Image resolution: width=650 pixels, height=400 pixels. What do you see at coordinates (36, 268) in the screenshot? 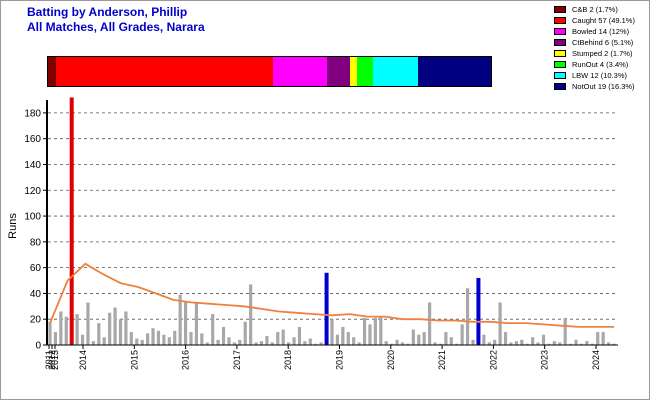
I see `y-tick-label: 60` at bounding box center [36, 268].